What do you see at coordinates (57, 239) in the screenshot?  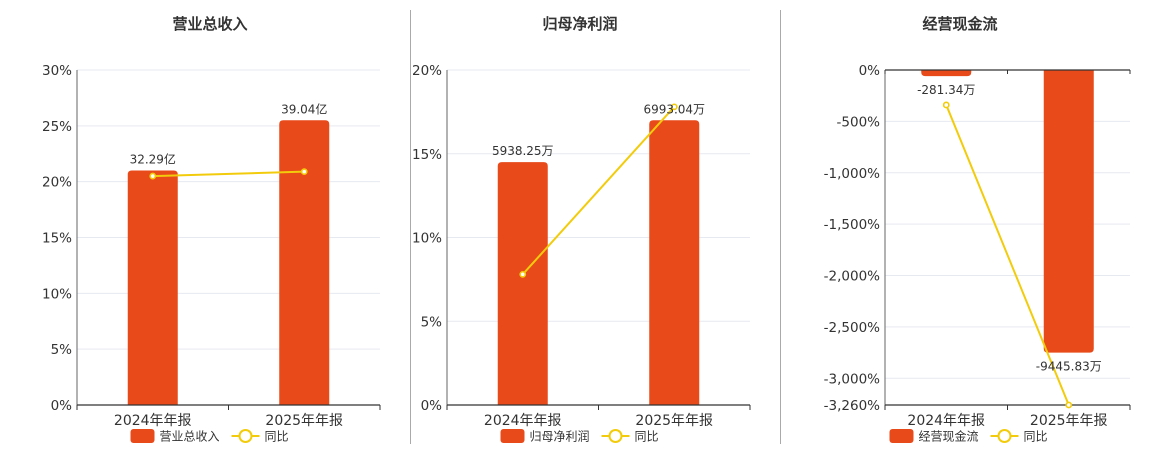 I see `chart-1-ytick-label: 15%` at bounding box center [57, 239].